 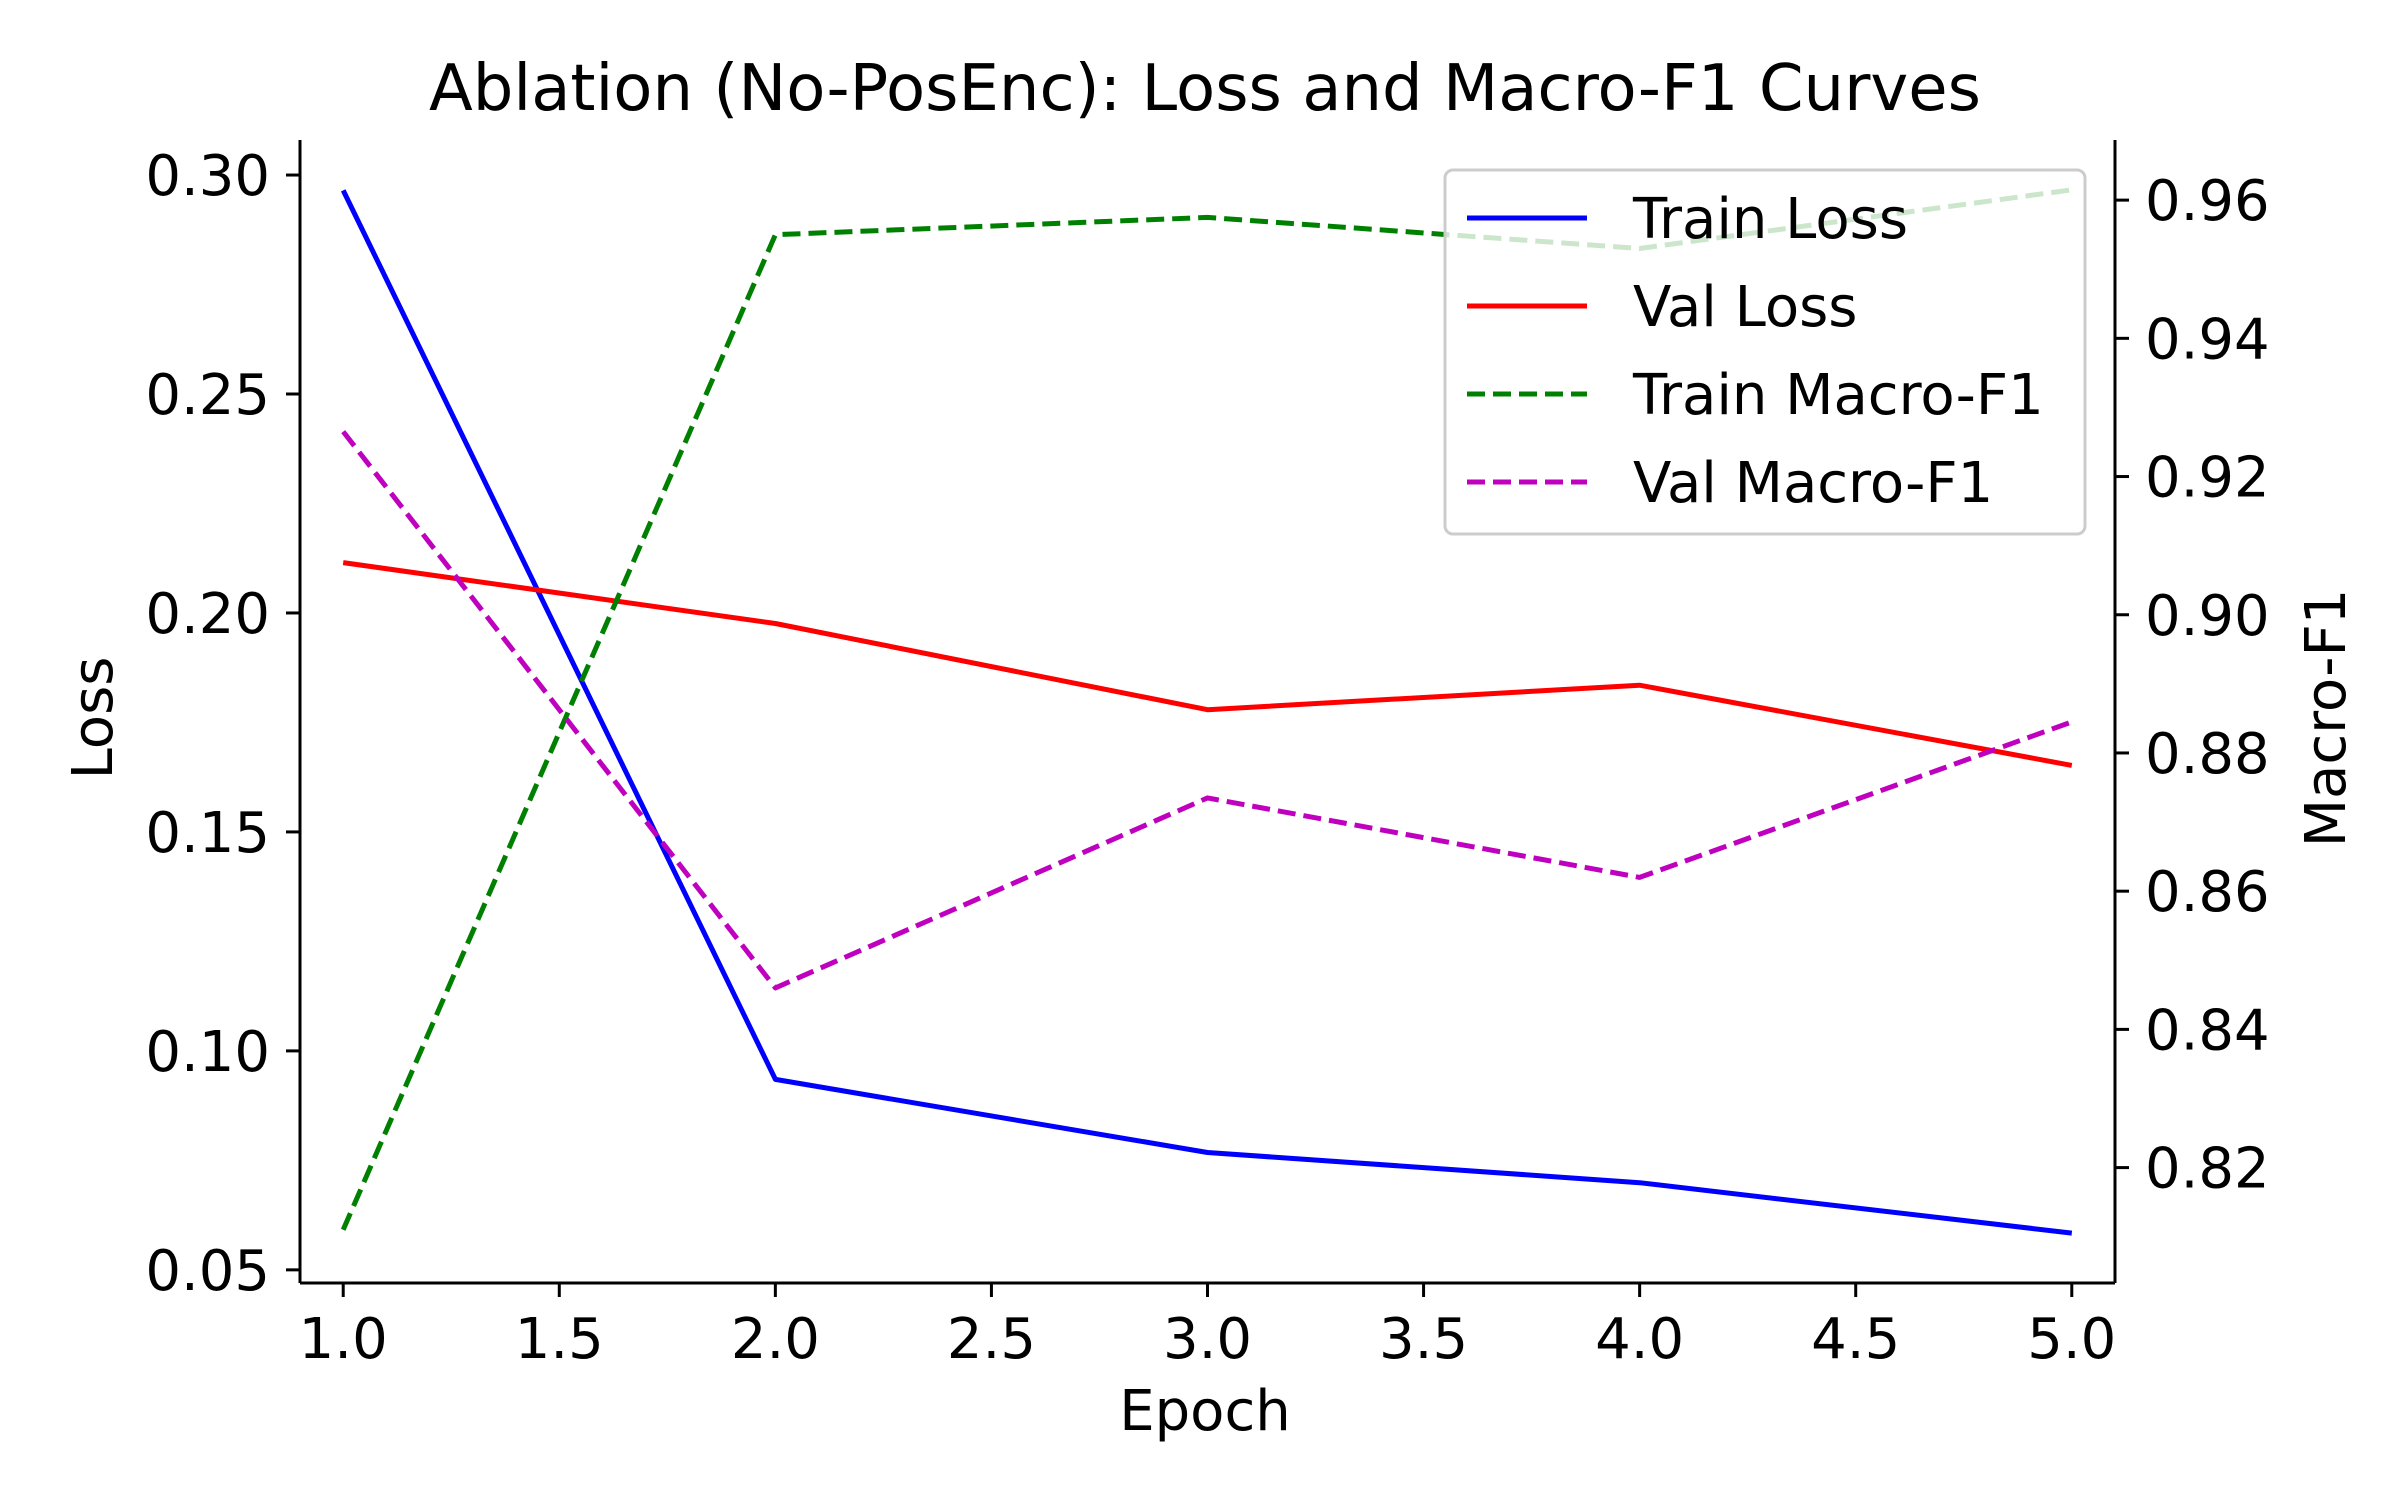 What do you see at coordinates (2071, 1339) in the screenshot?
I see `x-tick-label: 5.0` at bounding box center [2071, 1339].